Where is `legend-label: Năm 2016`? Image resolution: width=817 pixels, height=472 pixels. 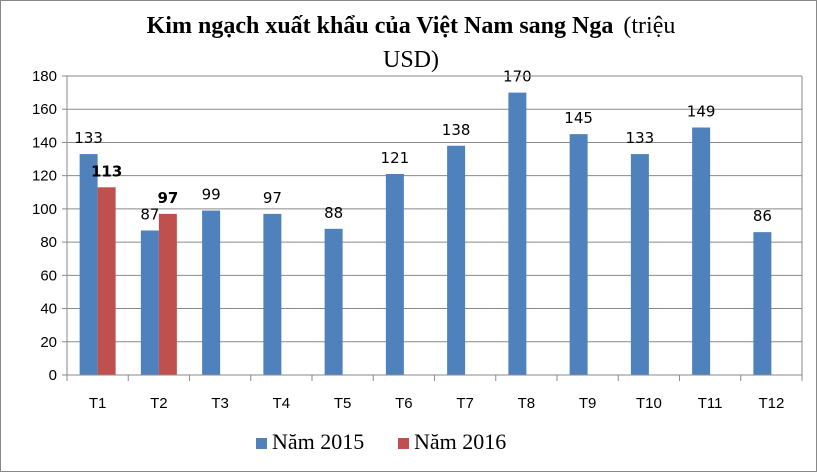
legend-label: Năm 2016 is located at coordinates (460, 441).